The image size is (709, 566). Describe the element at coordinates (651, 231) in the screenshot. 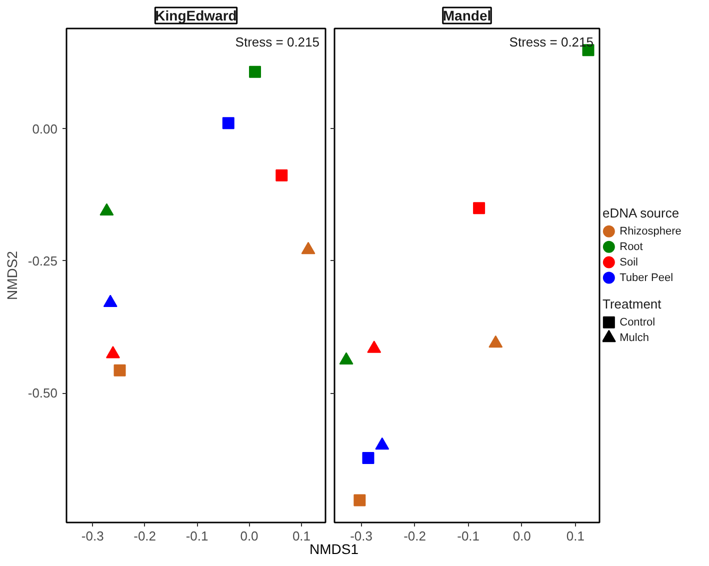

I see `legend-label: Rhizosphere` at that location.